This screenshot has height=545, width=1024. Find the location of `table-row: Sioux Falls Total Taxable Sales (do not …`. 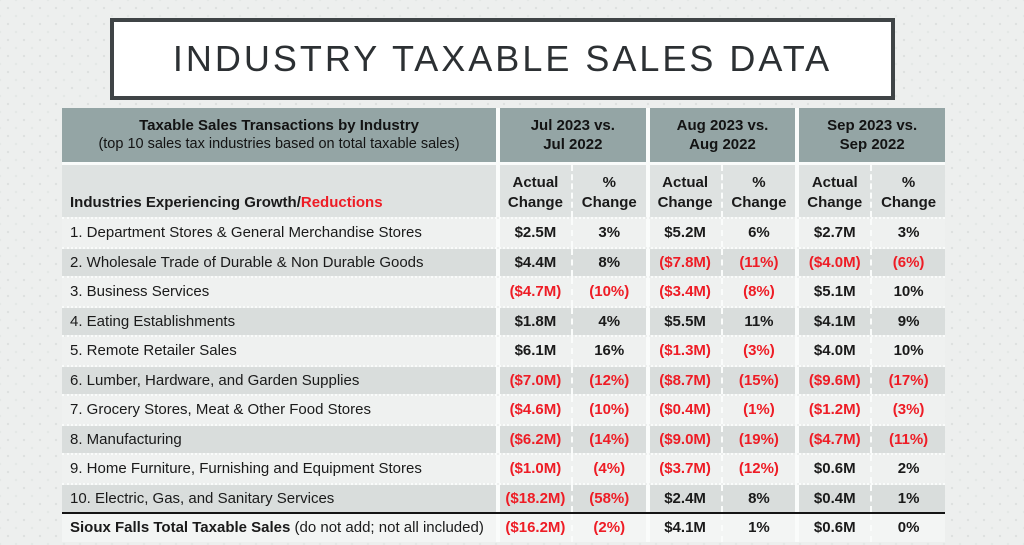

table-row: Sioux Falls Total Taxable Sales (do not … is located at coordinates (503, 527).